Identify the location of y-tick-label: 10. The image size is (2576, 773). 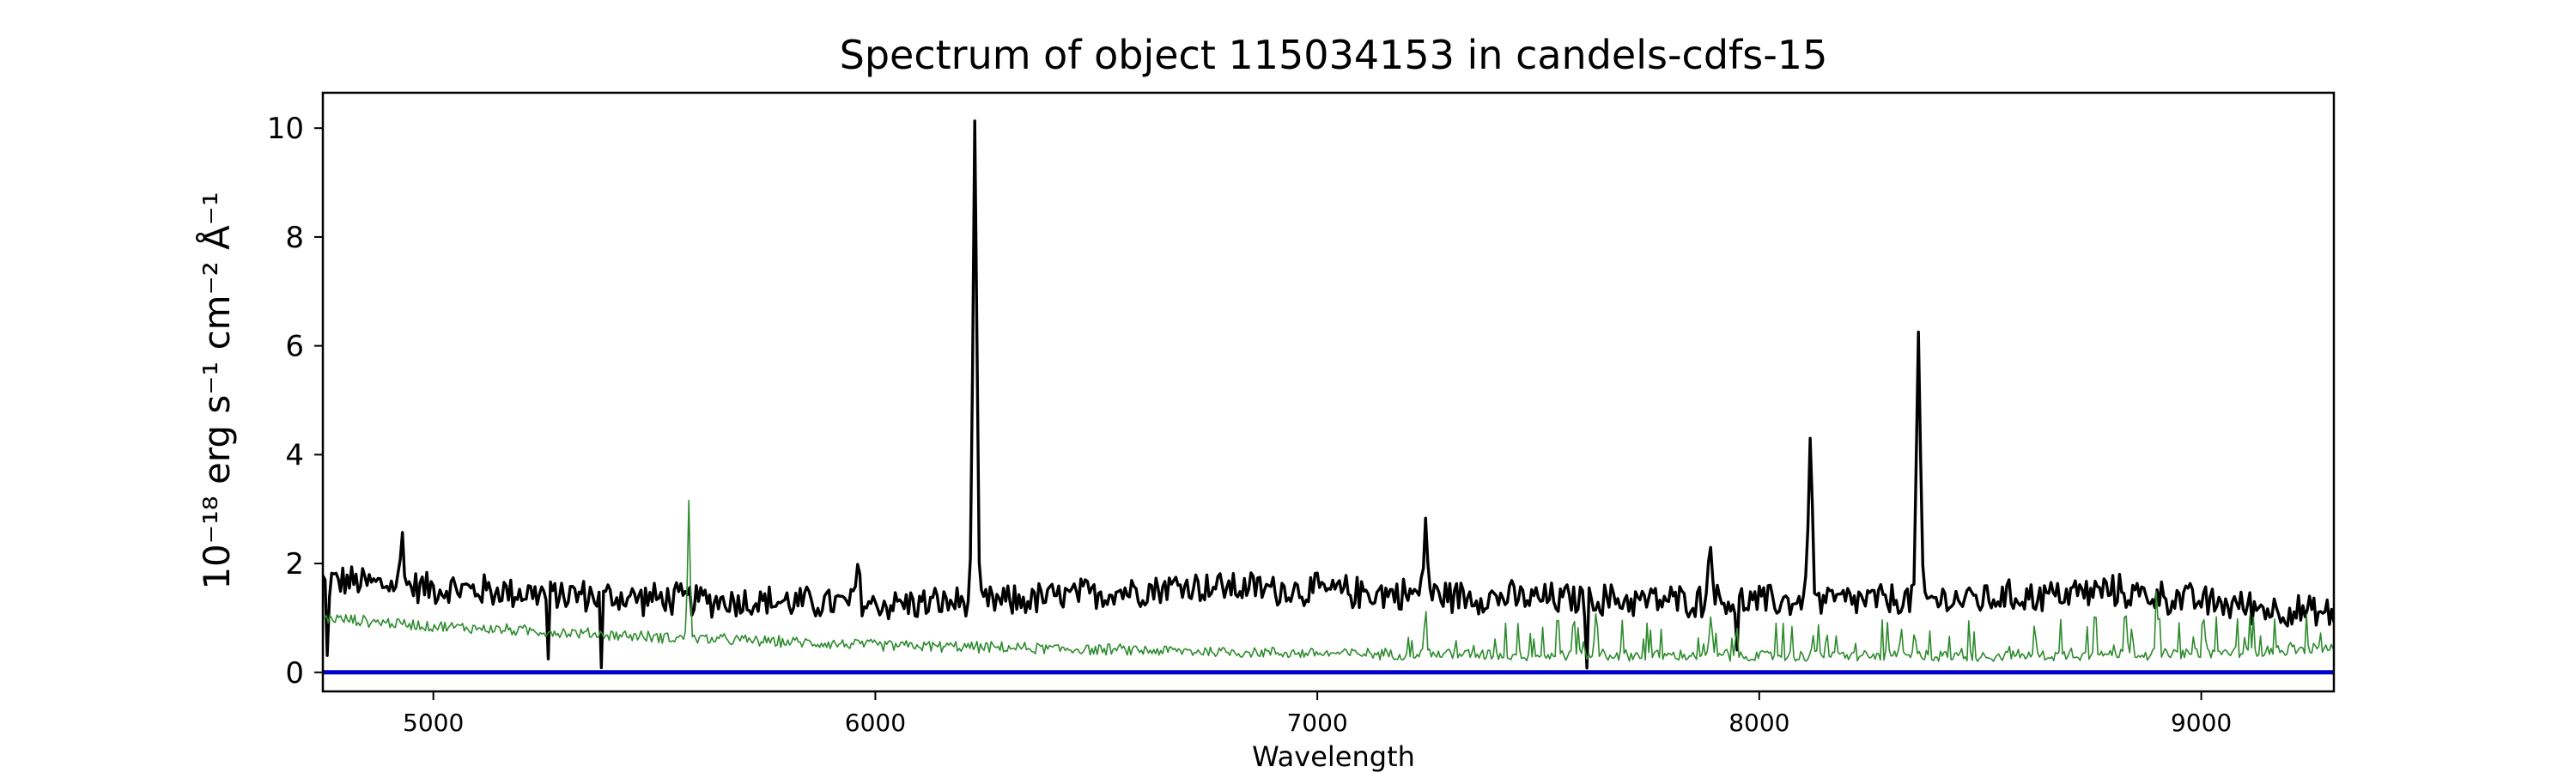
(285, 129).